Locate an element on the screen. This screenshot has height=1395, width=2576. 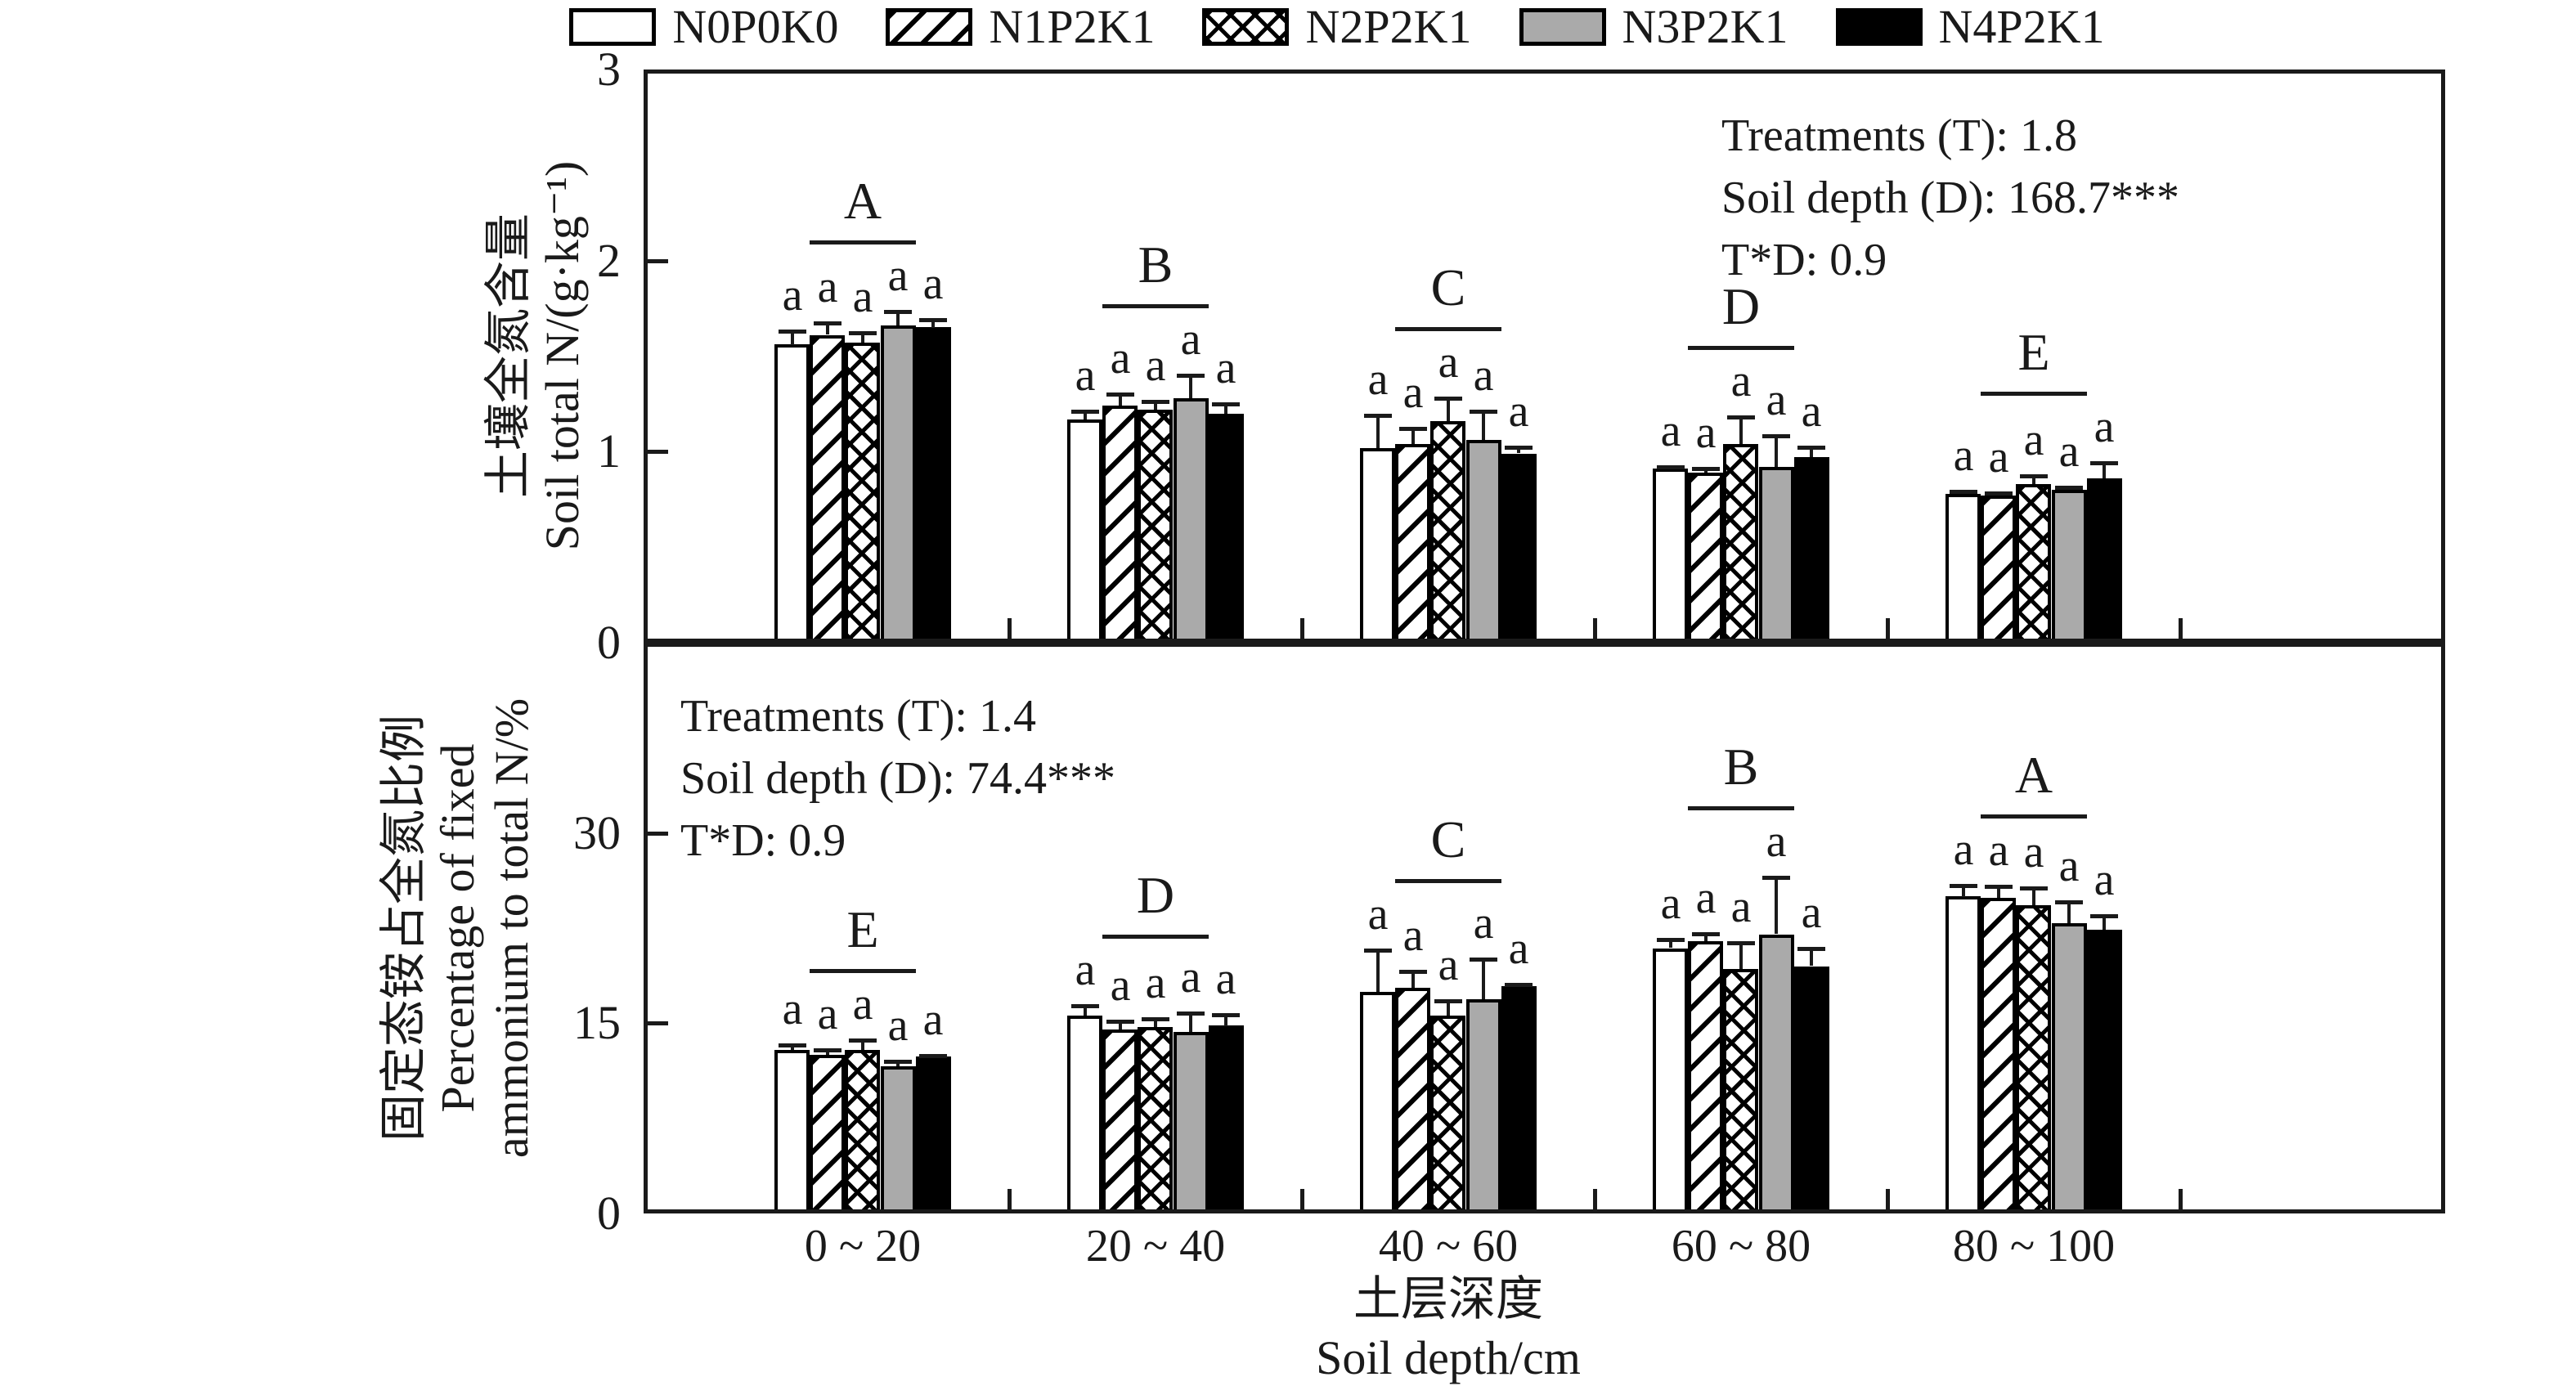
y-axis-title-top-en: Soil total N/(g·kg⁻¹) is located at coordinates (562, 355).